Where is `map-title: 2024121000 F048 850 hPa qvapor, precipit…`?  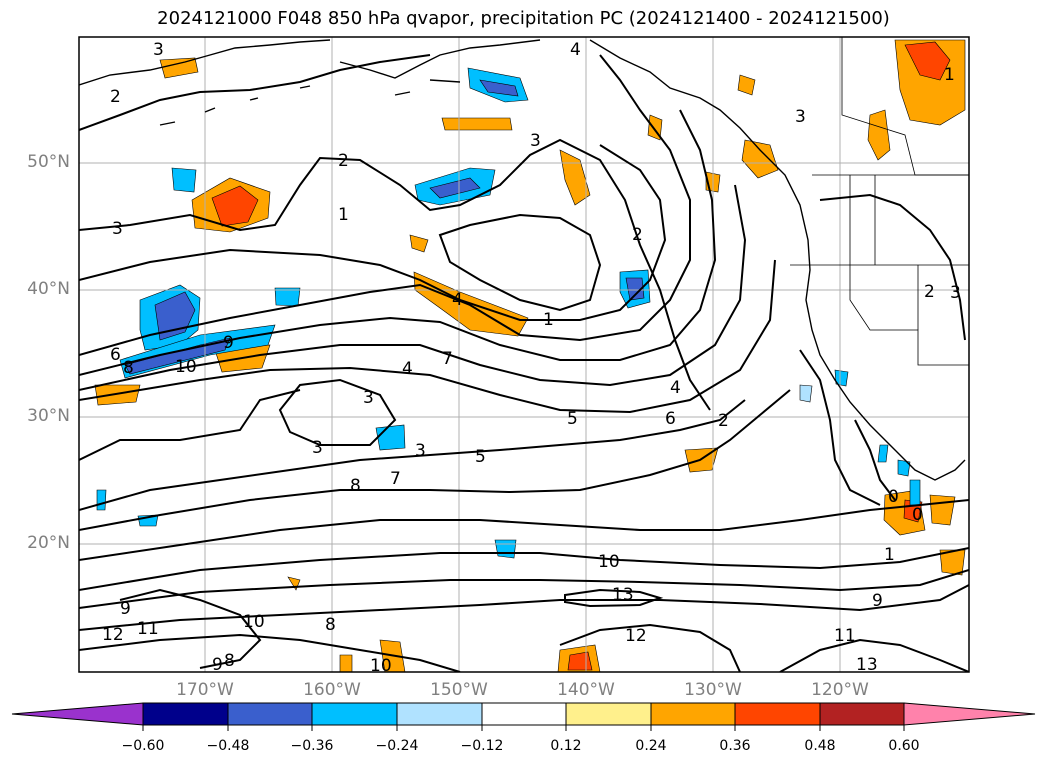
map-title: 2024121000 F048 850 hPa qvapor, precipit… is located at coordinates (523, 18).